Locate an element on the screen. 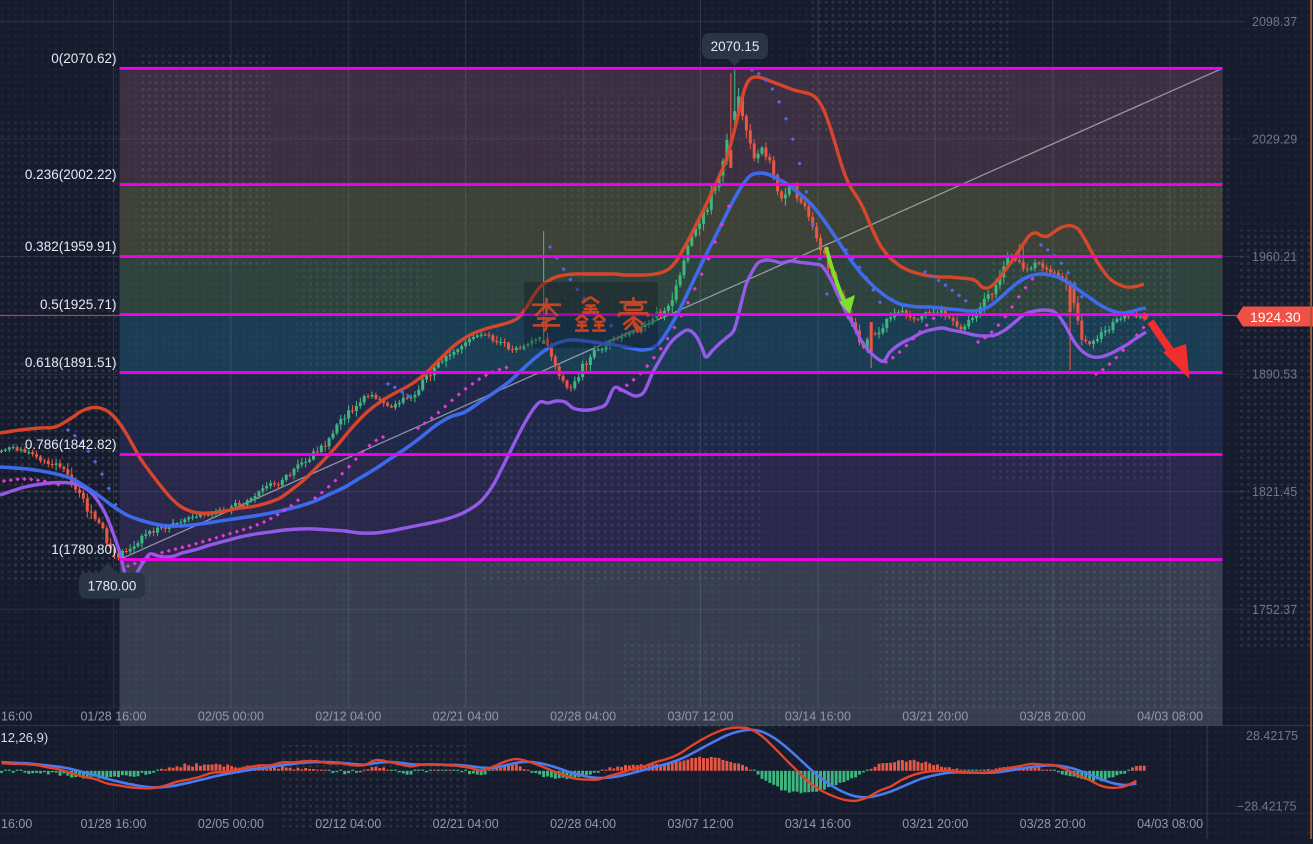 The height and width of the screenshot is (844, 1313). svg-text: 0.786(1842.82) is located at coordinates (71, 444).